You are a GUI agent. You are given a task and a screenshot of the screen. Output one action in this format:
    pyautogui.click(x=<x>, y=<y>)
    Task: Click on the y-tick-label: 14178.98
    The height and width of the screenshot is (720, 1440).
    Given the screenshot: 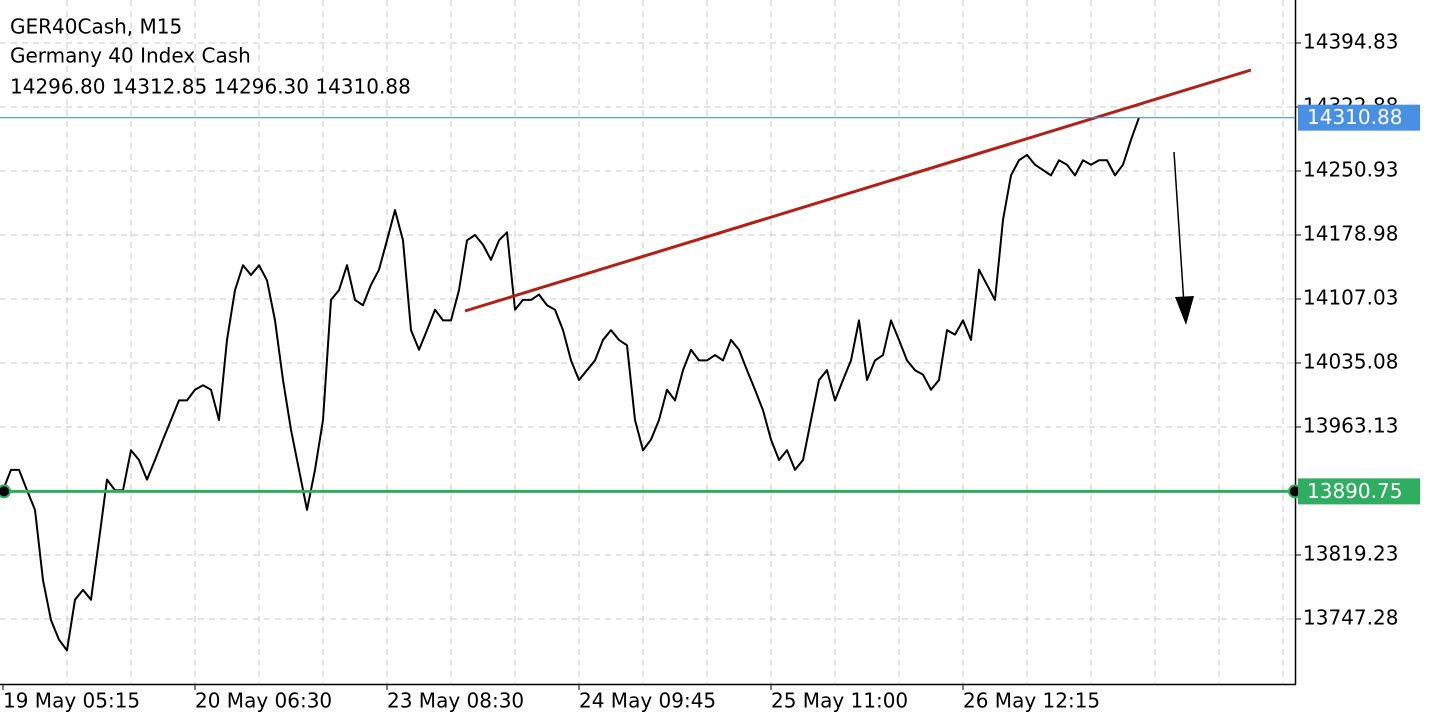 What is the action you would take?
    pyautogui.click(x=1350, y=234)
    